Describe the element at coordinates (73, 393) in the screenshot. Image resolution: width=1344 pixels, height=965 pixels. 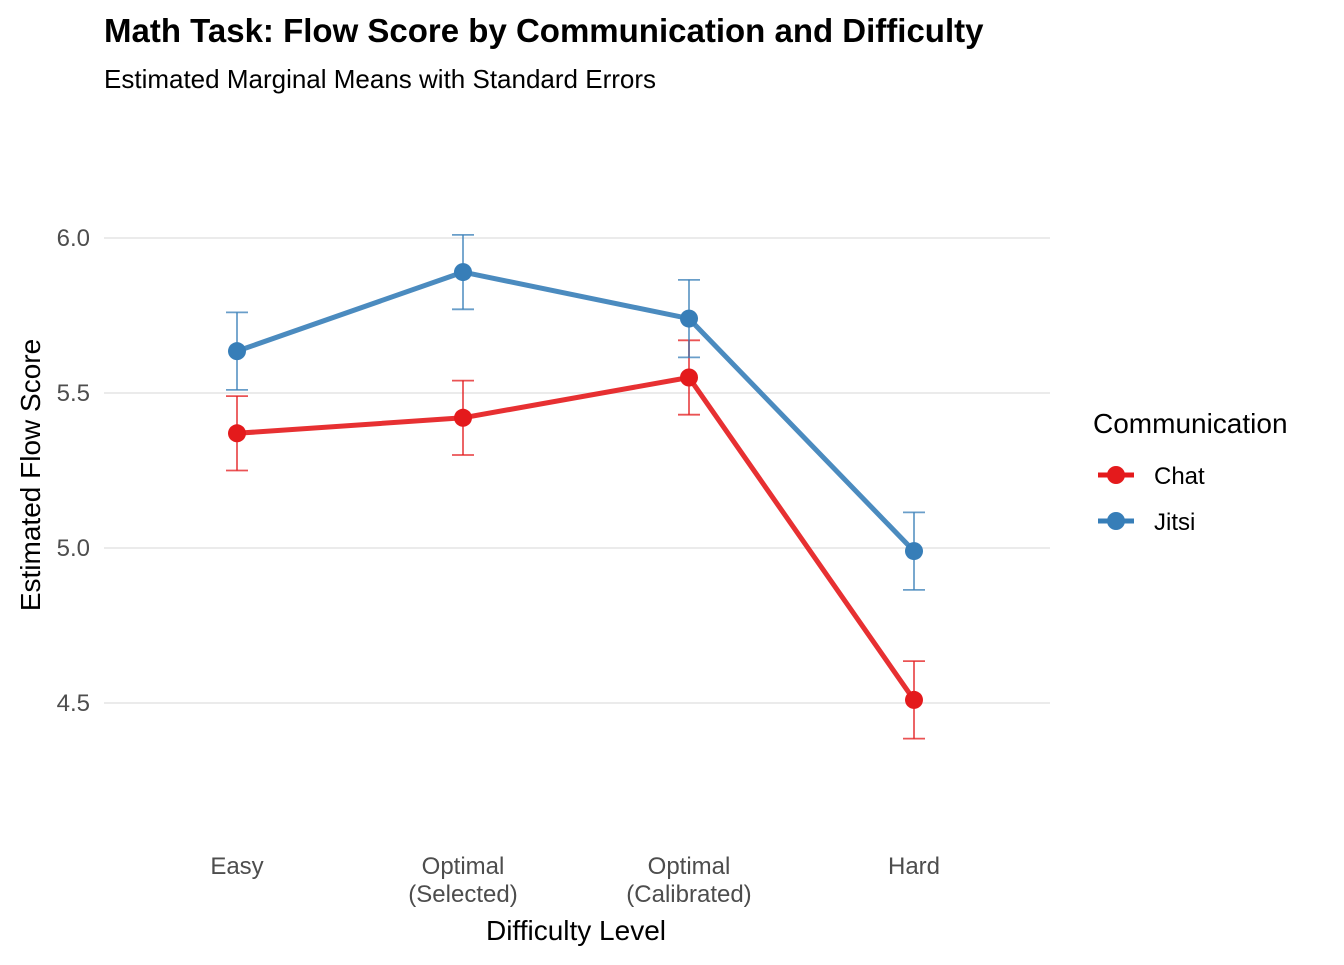
I see `y-tick-label: 5.5` at that location.